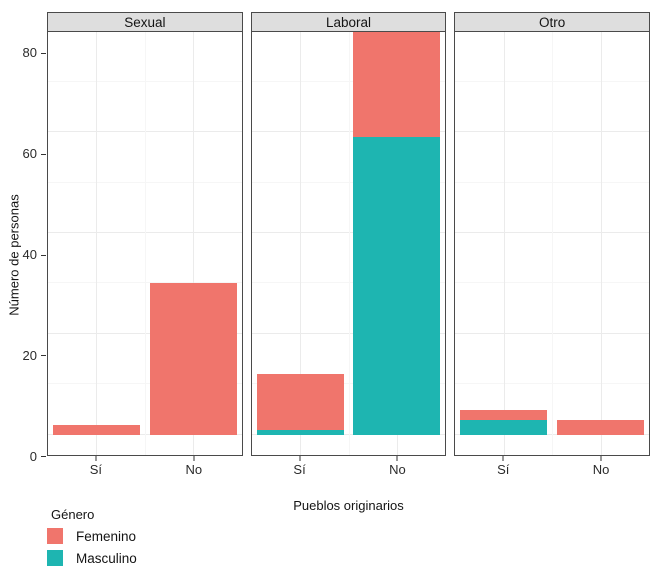  What do you see at coordinates (29, 355) in the screenshot?
I see `y-tick-label: 20` at bounding box center [29, 355].